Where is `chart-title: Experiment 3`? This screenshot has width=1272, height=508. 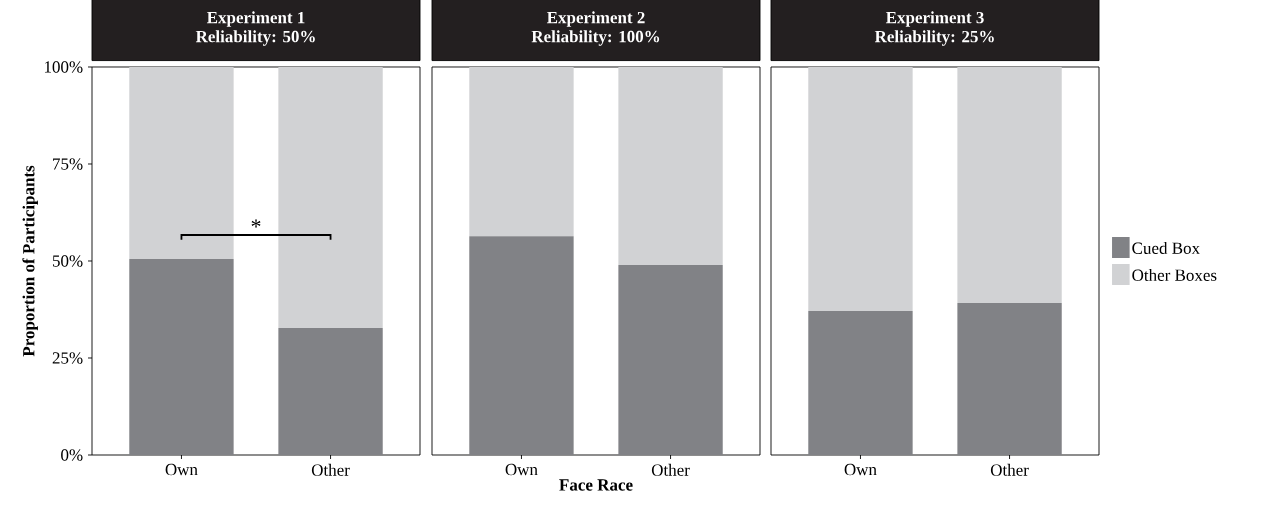
chart-title: Experiment 3 is located at coordinates (934, 19).